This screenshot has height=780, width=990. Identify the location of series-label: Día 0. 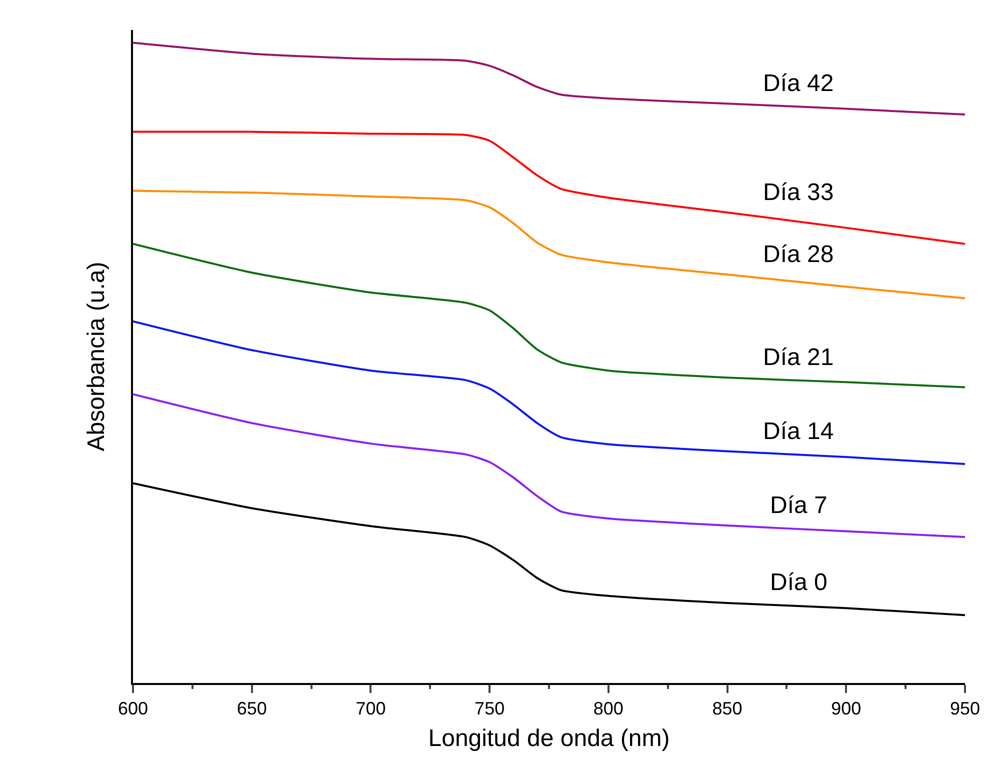
(799, 582).